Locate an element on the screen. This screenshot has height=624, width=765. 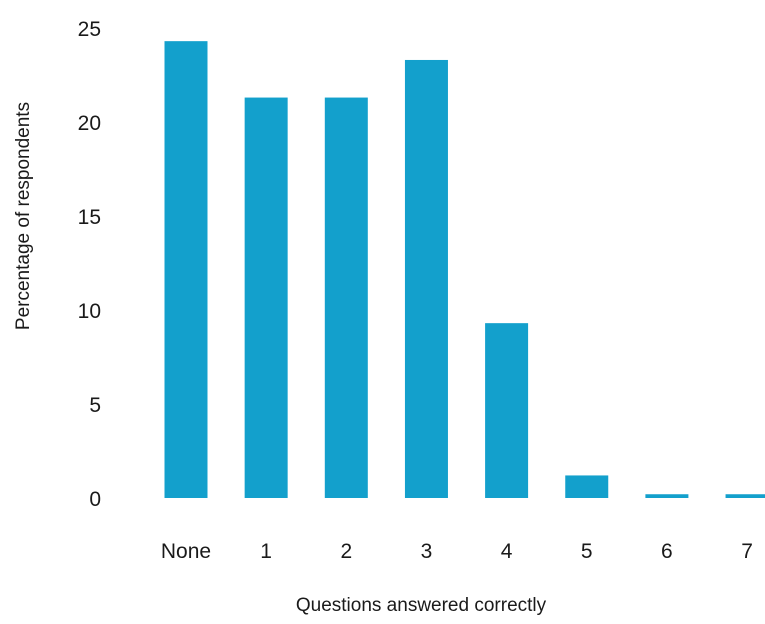
x-tick-label: 3 is located at coordinates (427, 551).